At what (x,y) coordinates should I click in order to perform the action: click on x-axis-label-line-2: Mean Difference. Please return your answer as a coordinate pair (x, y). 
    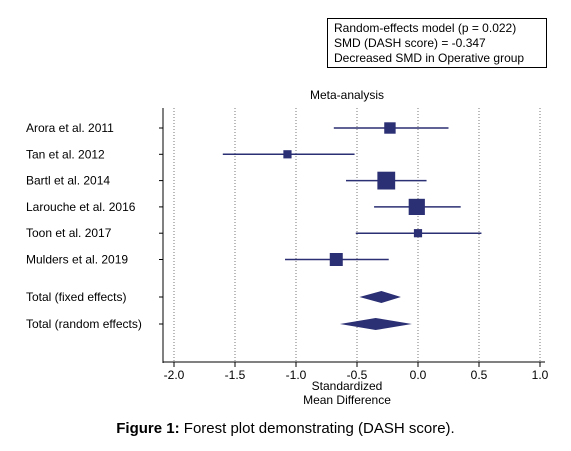
    Looking at the image, I should click on (347, 400).